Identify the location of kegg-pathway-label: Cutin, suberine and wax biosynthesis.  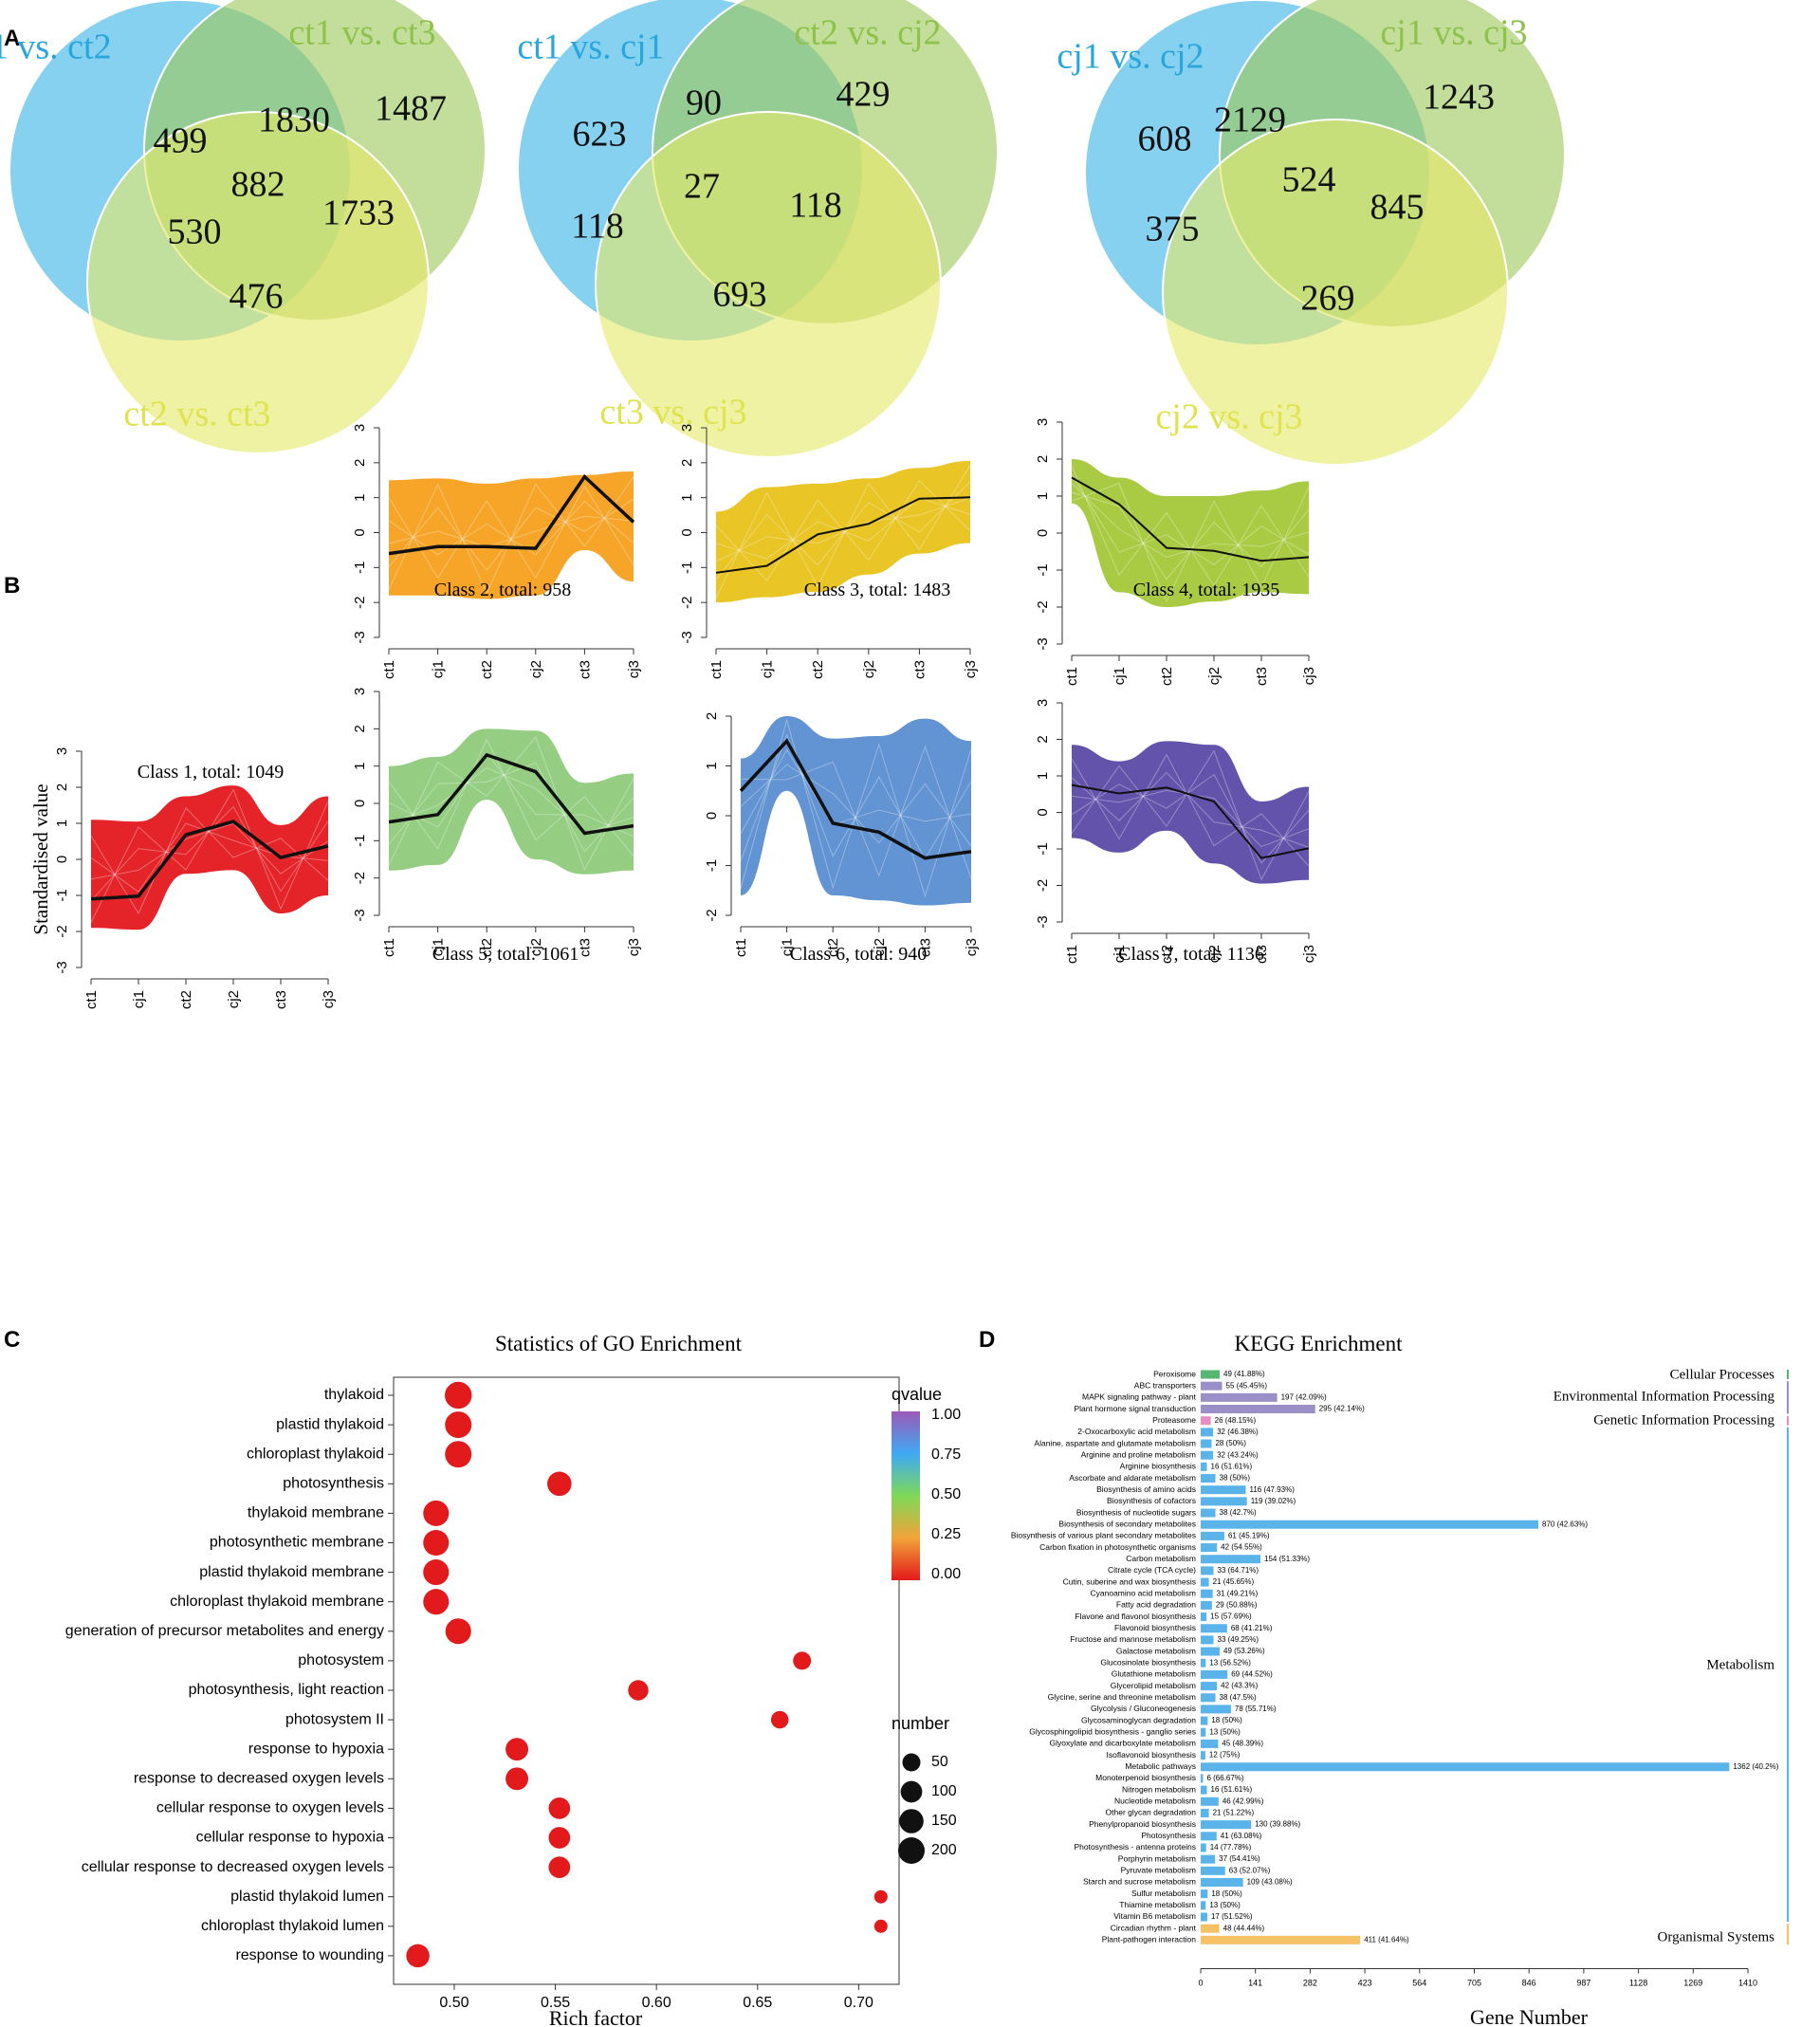
(1129, 1581).